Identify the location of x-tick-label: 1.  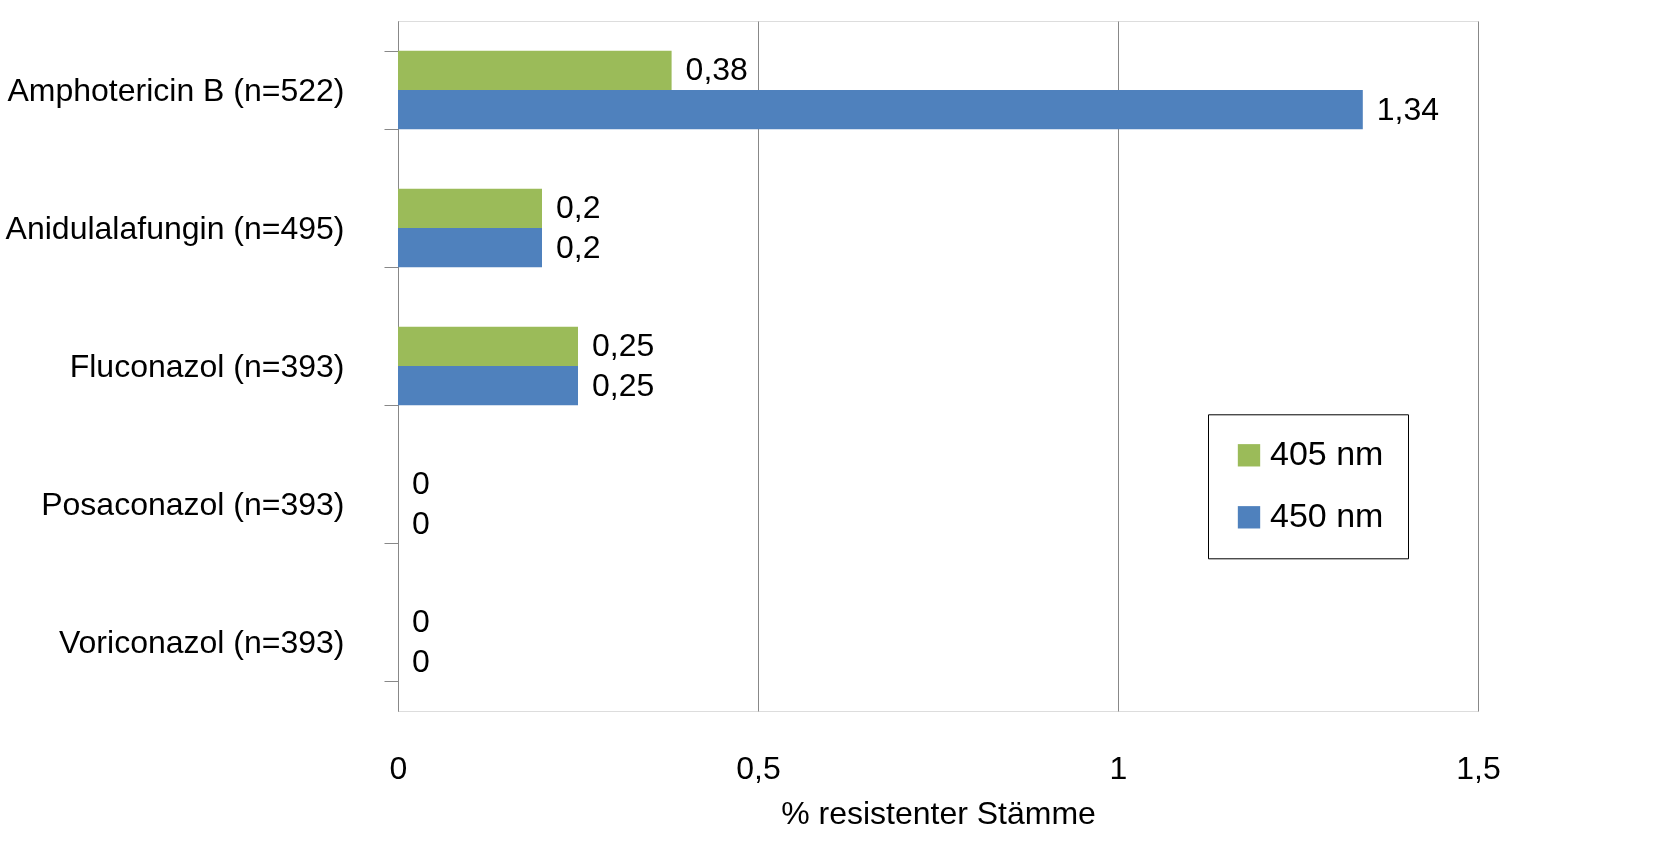
(1118, 767).